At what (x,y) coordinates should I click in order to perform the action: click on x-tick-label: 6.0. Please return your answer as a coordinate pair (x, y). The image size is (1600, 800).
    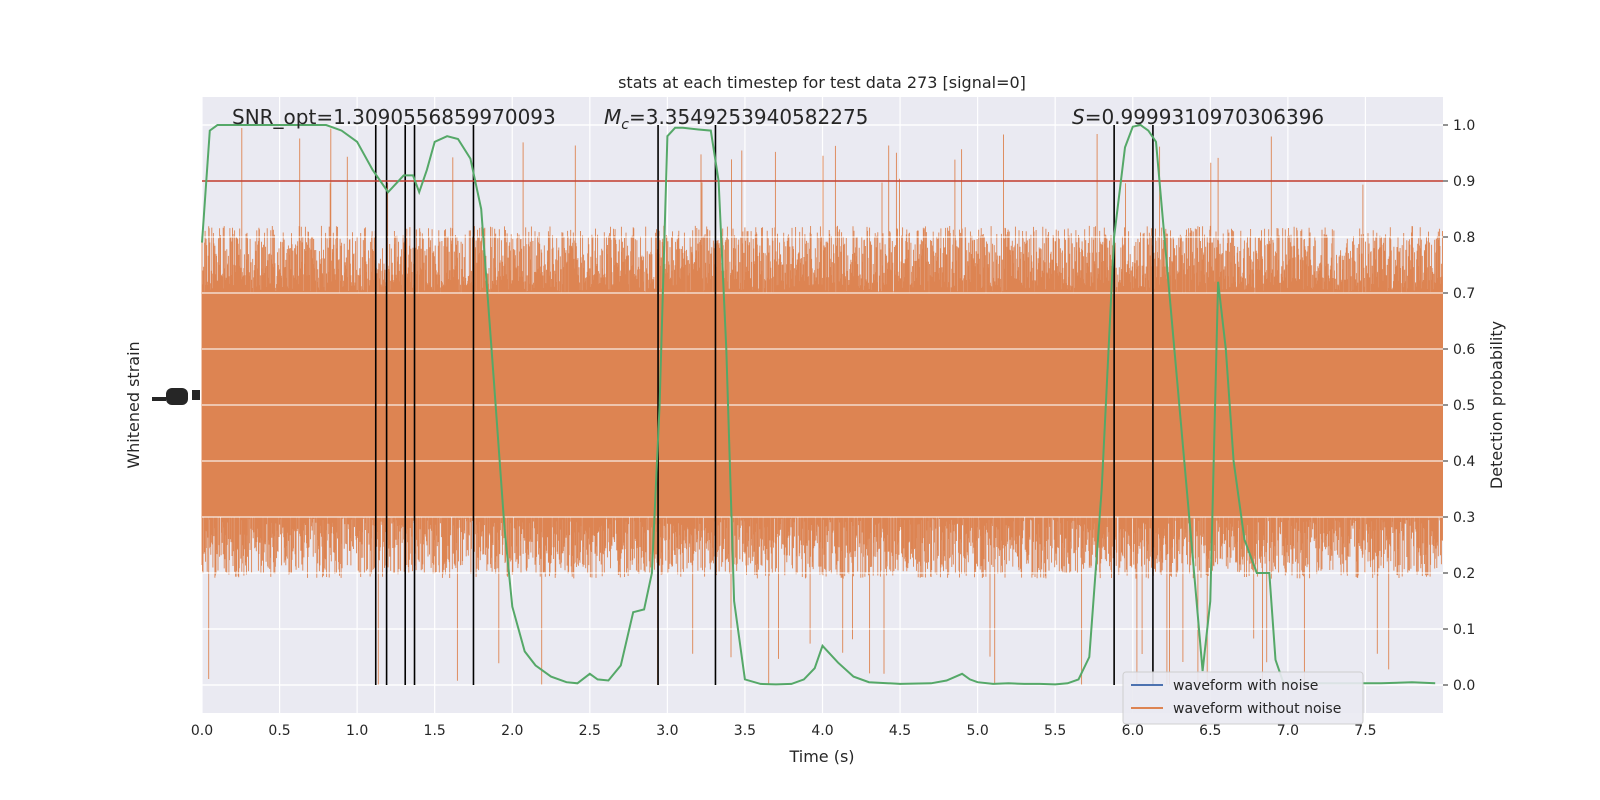
    Looking at the image, I should click on (1133, 731).